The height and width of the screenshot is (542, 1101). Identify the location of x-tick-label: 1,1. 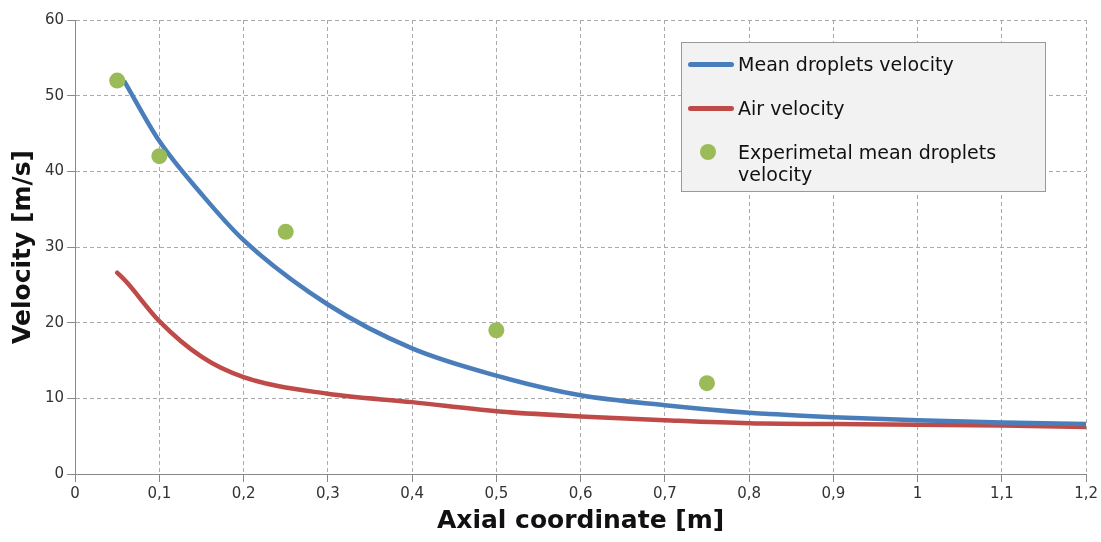
(1001, 492).